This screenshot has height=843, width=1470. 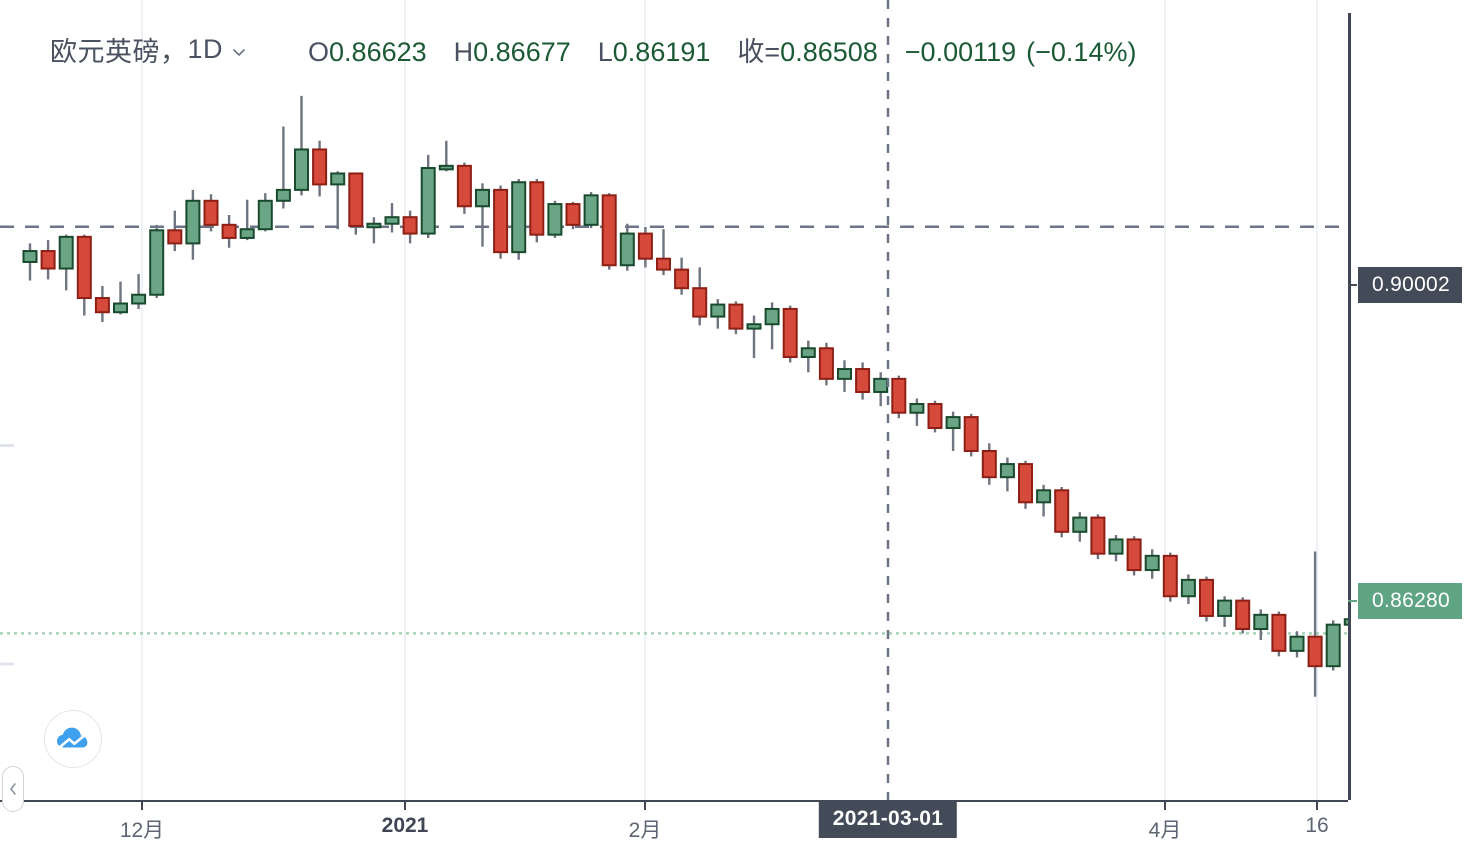 I want to click on open-label: O, so click(x=319, y=52).